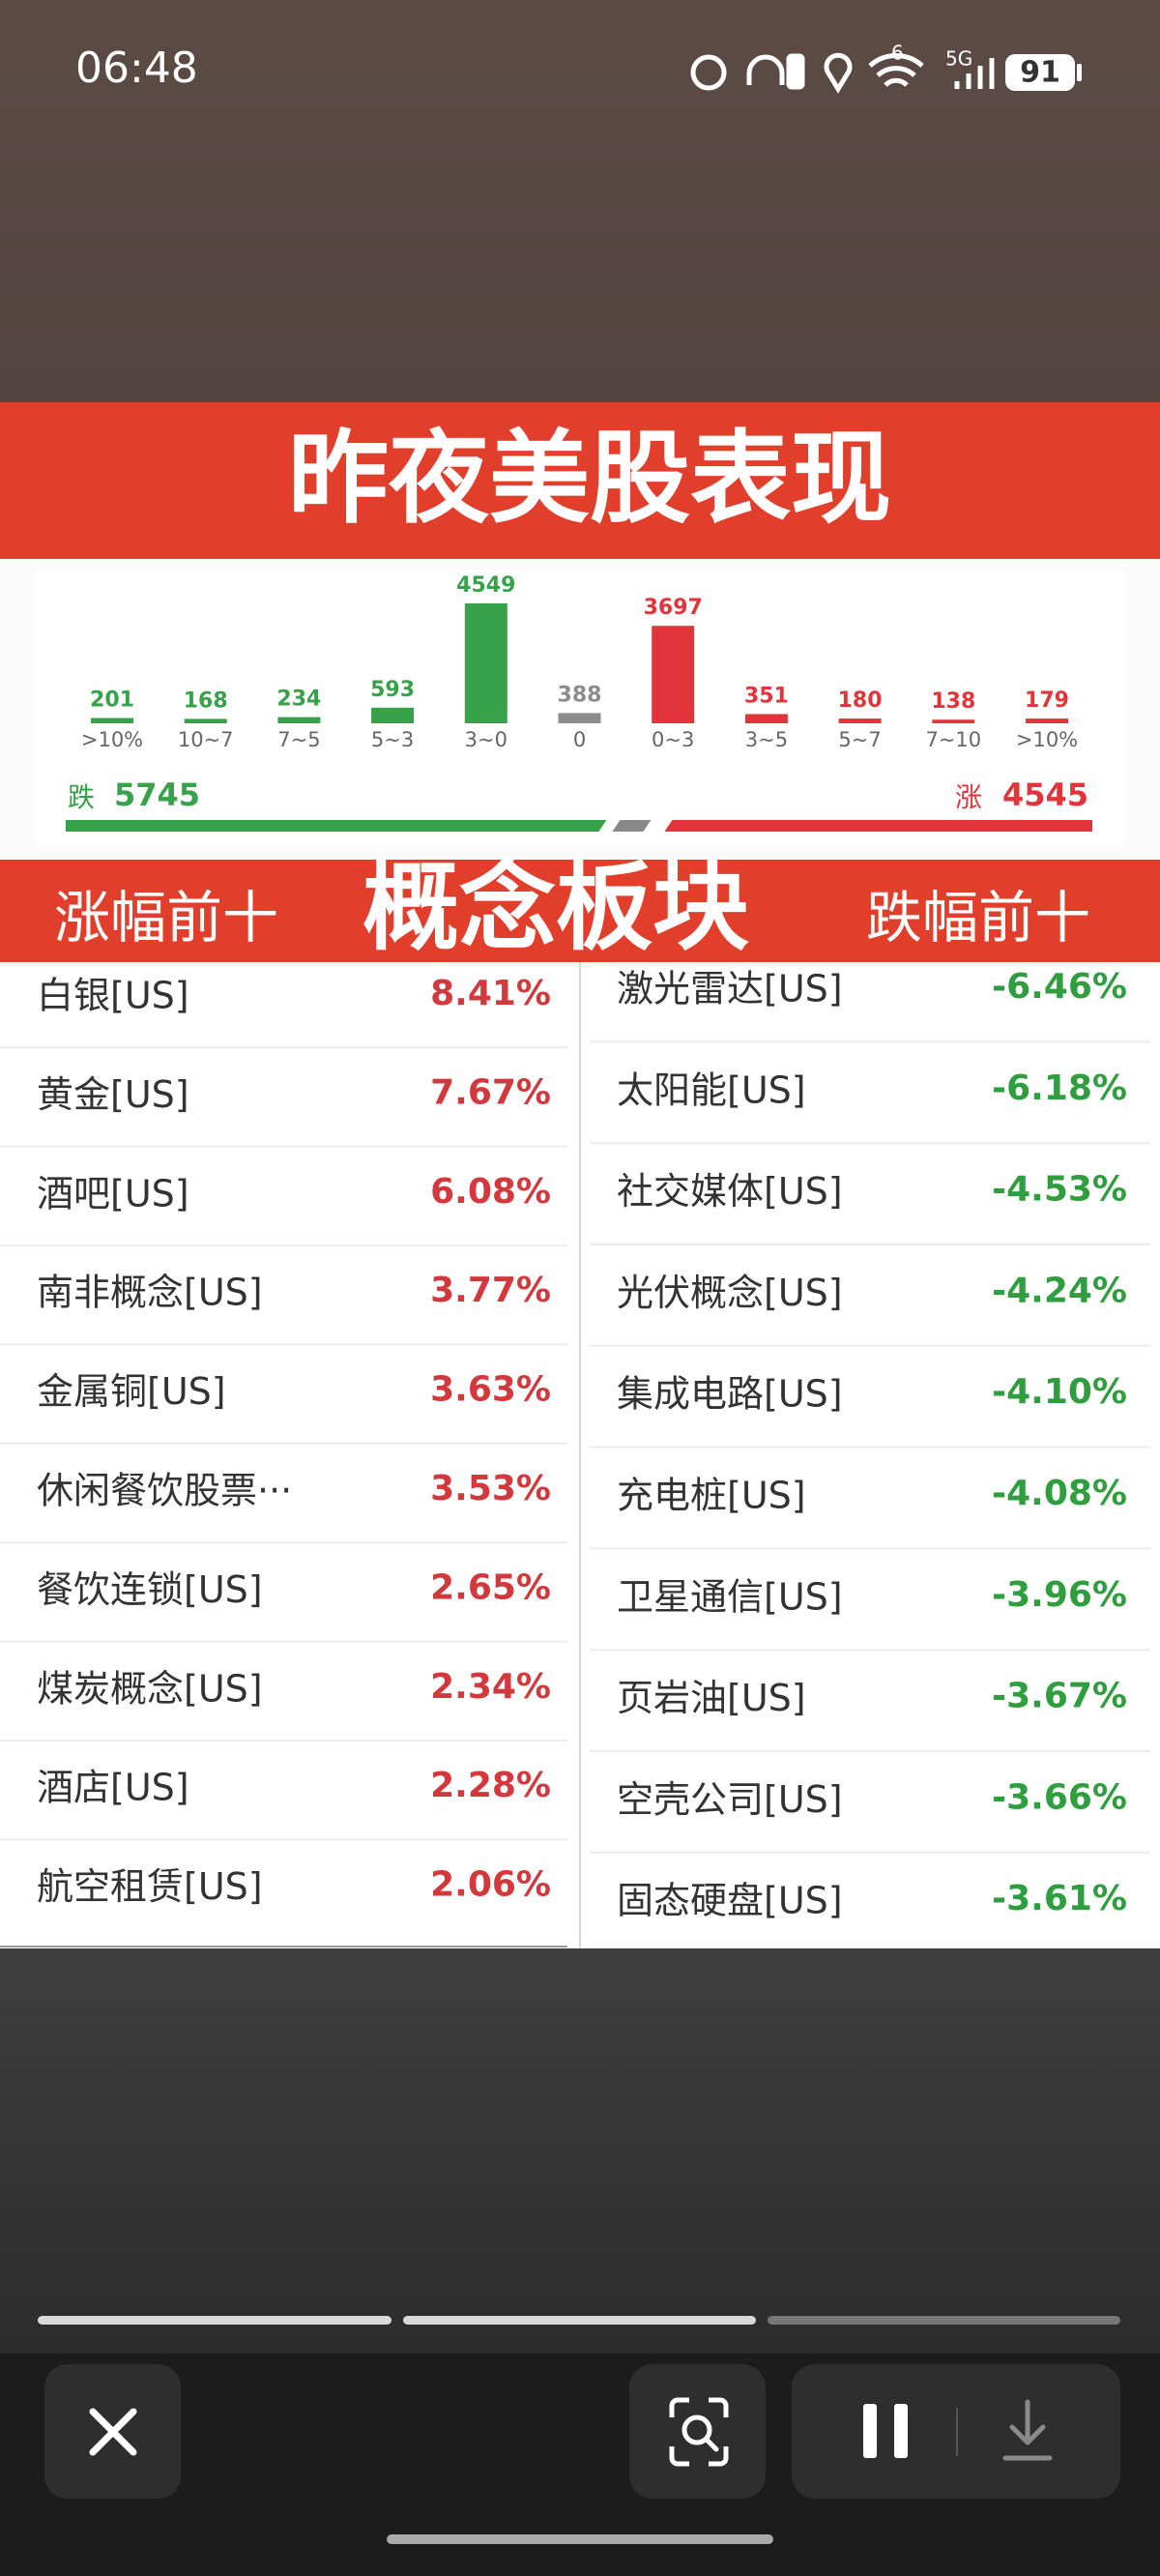 This screenshot has width=1160, height=2576. What do you see at coordinates (131, 1391) in the screenshot?
I see `row-name: 金属铜[US]` at bounding box center [131, 1391].